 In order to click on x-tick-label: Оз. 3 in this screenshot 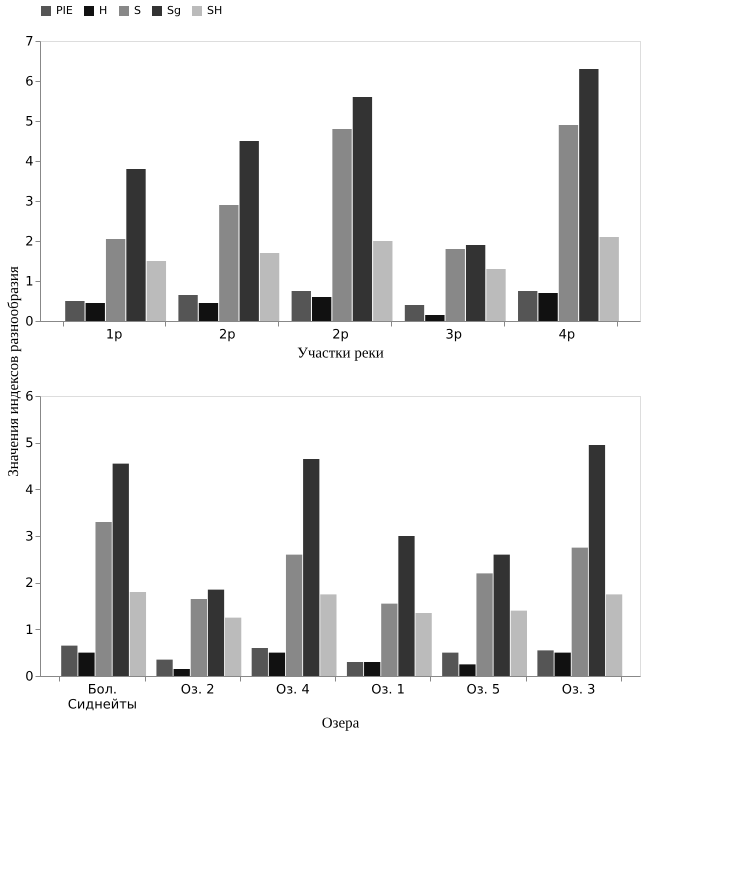, I will do `click(579, 690)`.